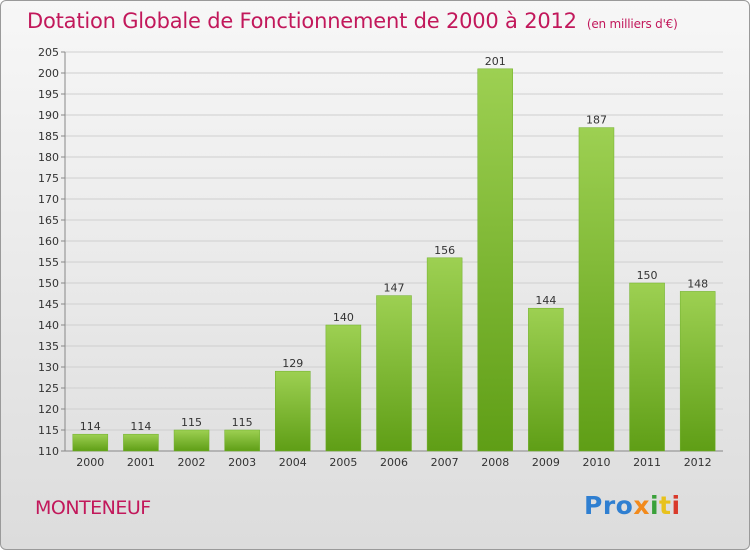 The width and height of the screenshot is (750, 550). Describe the element at coordinates (48, 325) in the screenshot. I see `y-tick-label: 140` at that location.